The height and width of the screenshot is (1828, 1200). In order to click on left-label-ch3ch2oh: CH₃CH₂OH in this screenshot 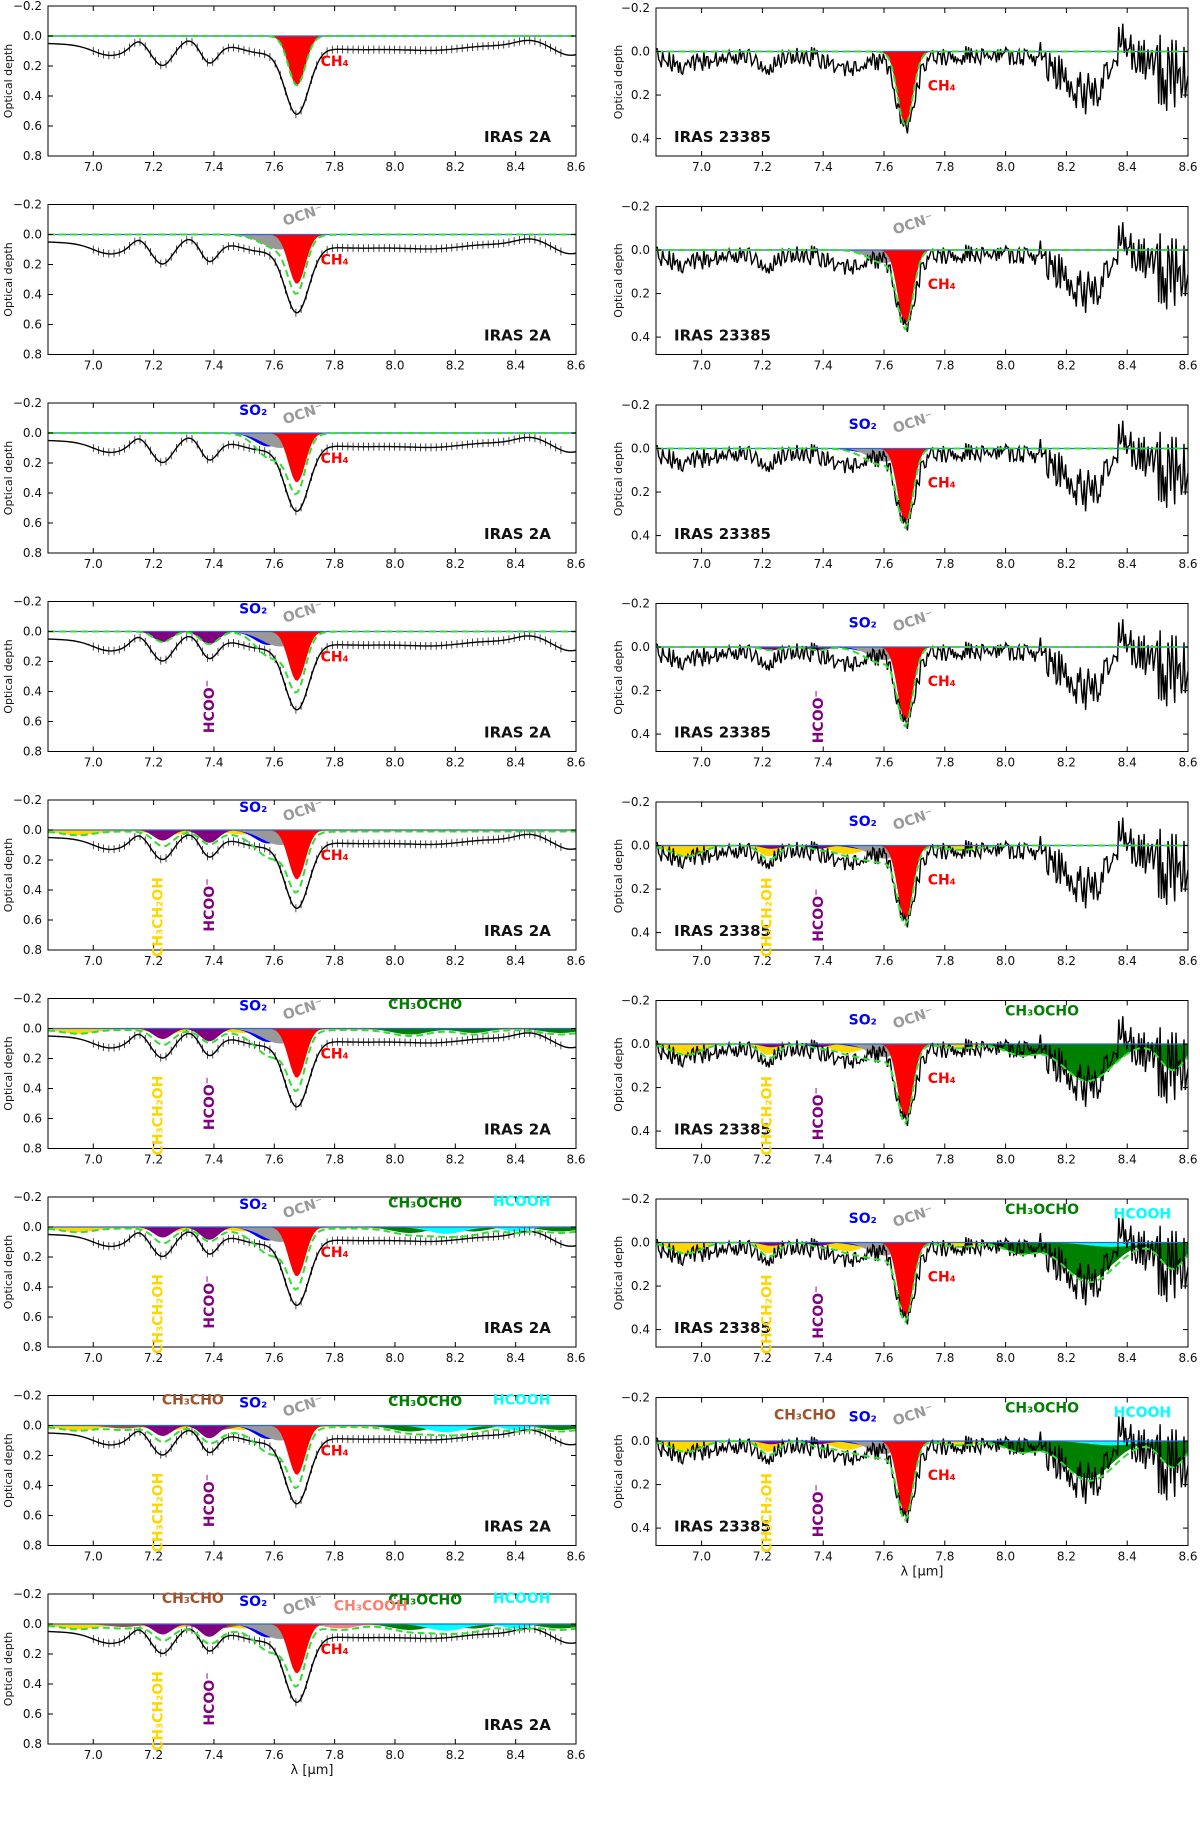, I will do `click(159, 1116)`.